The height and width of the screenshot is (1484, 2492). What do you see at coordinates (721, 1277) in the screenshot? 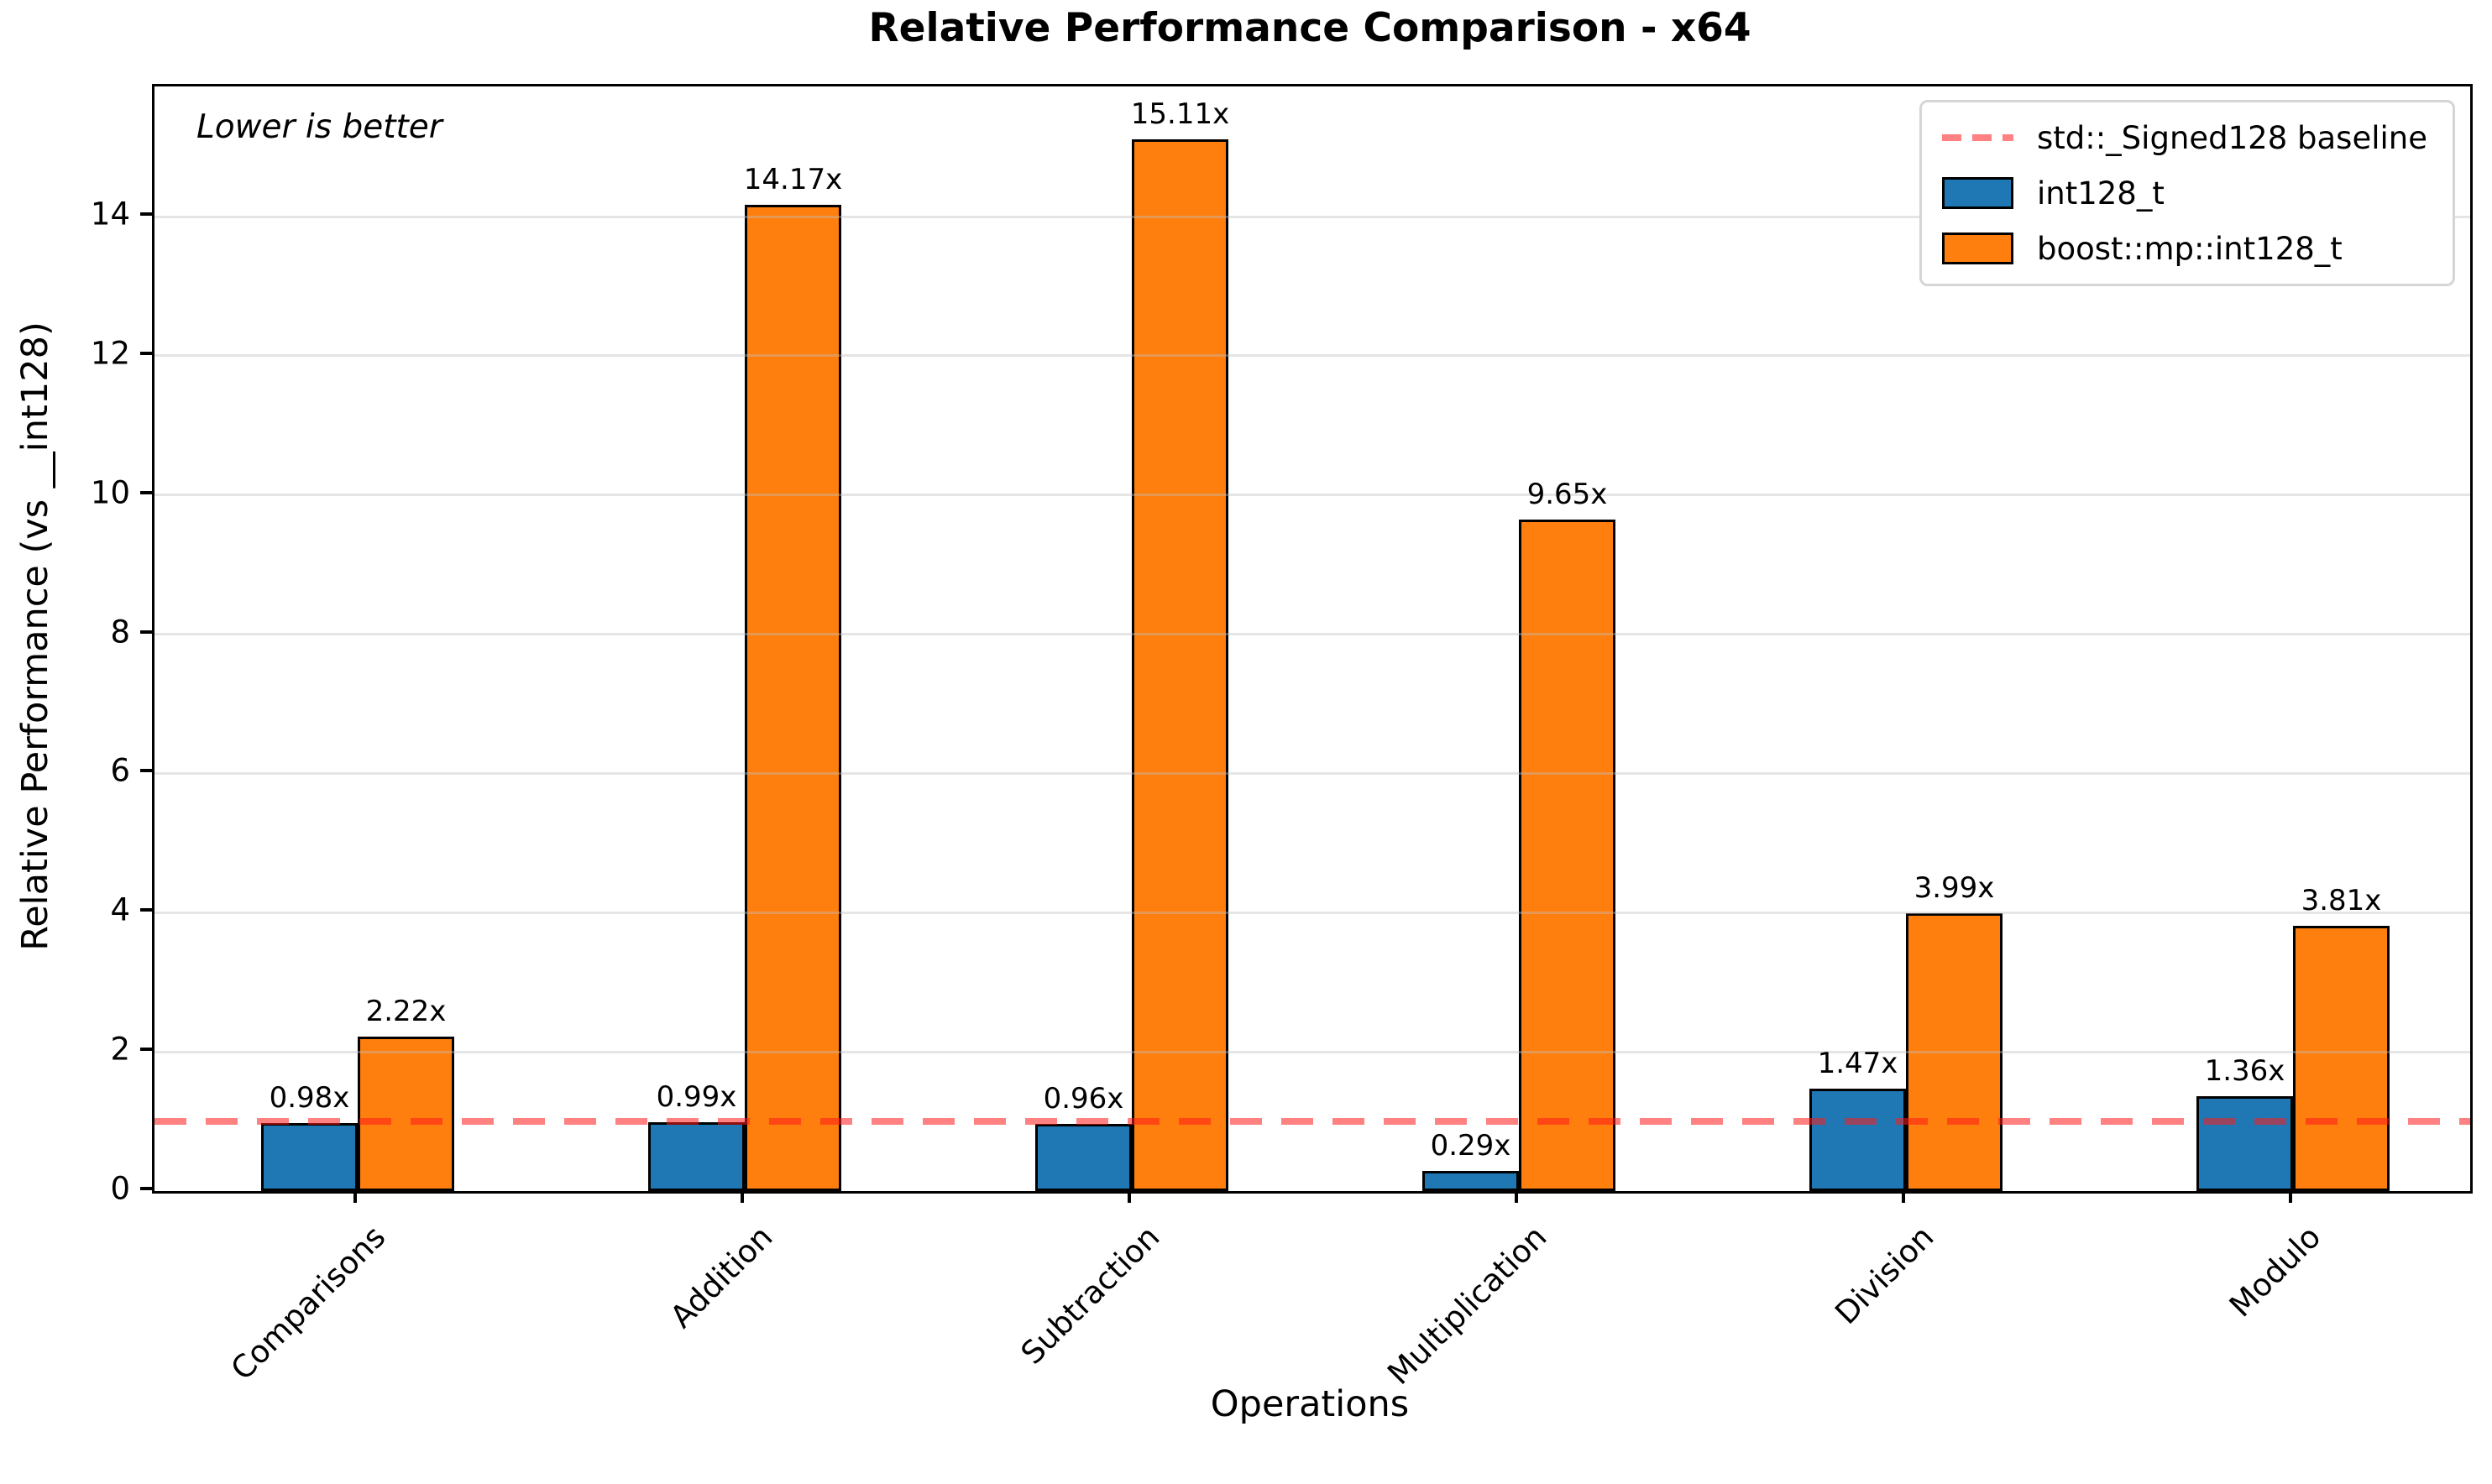
I see `x-tick-label-addition: Addition` at bounding box center [721, 1277].